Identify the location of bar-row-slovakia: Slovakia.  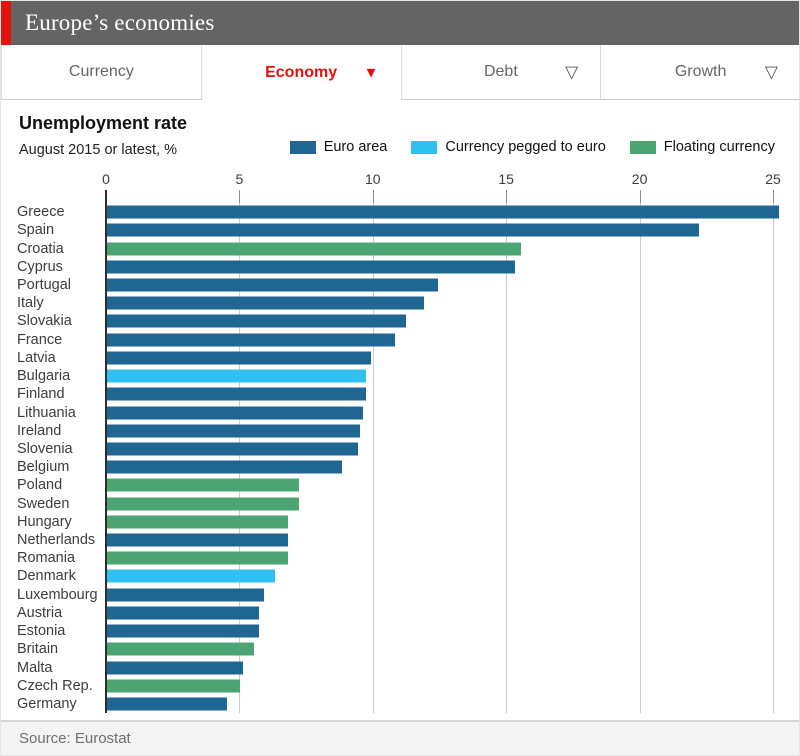
(400, 321).